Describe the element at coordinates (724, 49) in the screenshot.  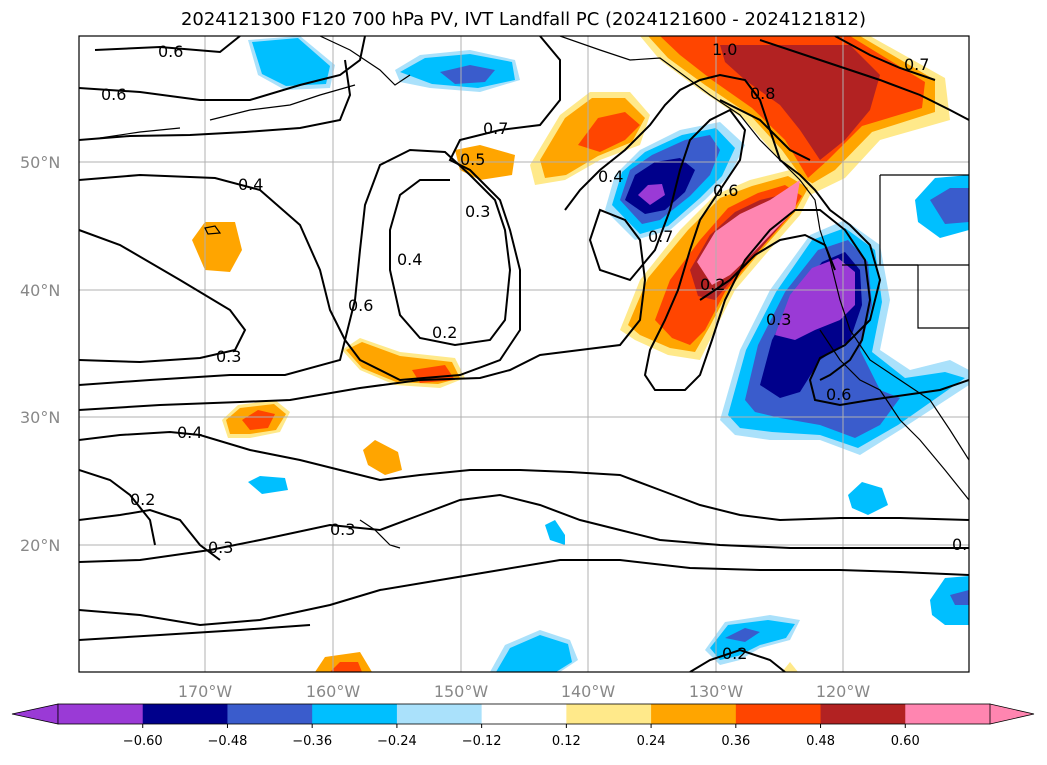
I see `contour-label: 1.0` at that location.